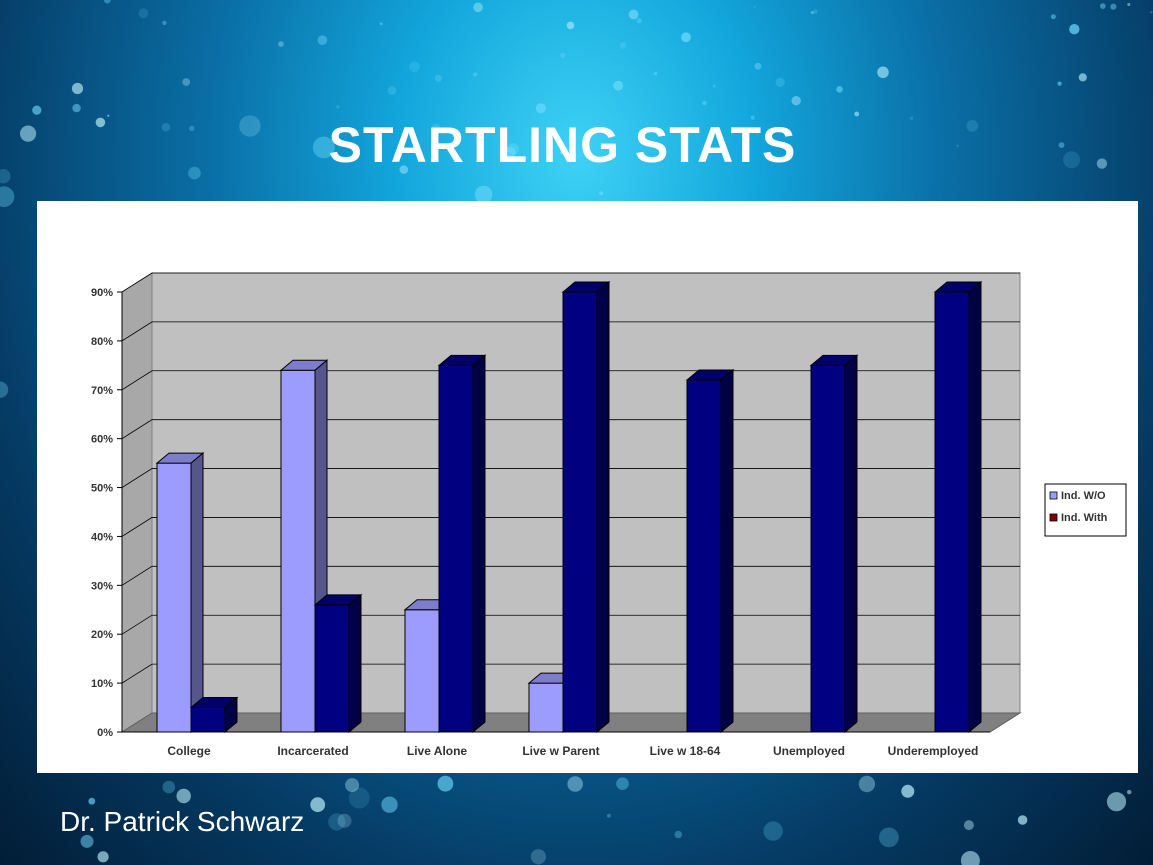  I want to click on x-tick-label: Live w Parent, so click(560, 751).